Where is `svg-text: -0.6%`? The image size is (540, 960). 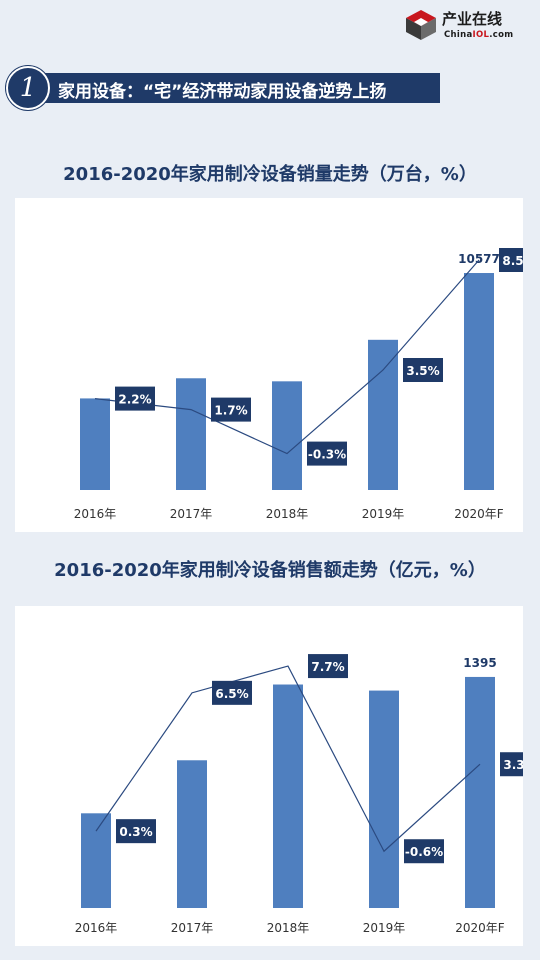
svg-text: -0.6% is located at coordinates (424, 852).